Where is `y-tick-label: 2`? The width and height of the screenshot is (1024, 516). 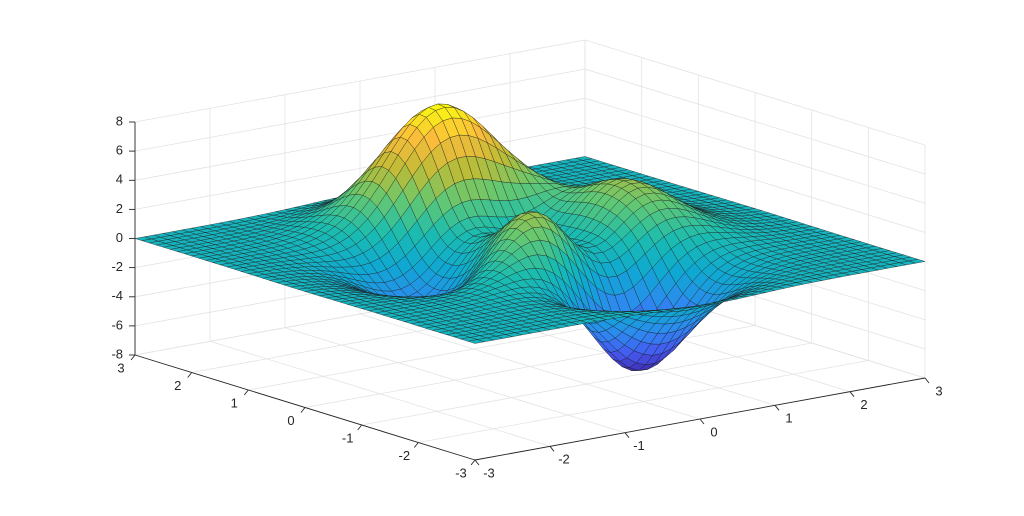 y-tick-label: 2 is located at coordinates (177, 385).